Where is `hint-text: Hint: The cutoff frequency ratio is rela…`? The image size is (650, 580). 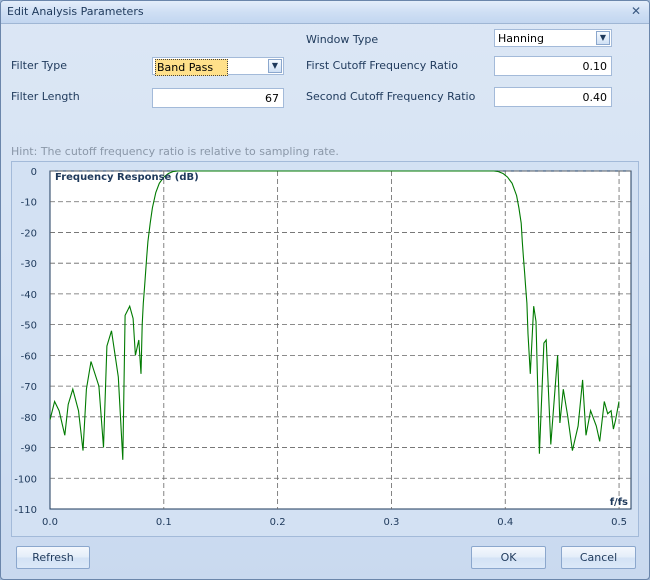 hint-text: Hint: The cutoff frequency ratio is rela… is located at coordinates (175, 151).